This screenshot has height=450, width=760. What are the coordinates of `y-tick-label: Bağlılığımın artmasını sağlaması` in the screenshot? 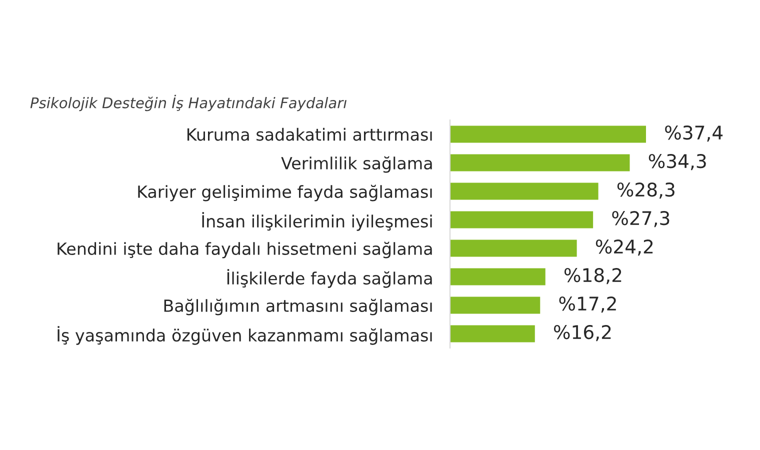 It's located at (298, 307).